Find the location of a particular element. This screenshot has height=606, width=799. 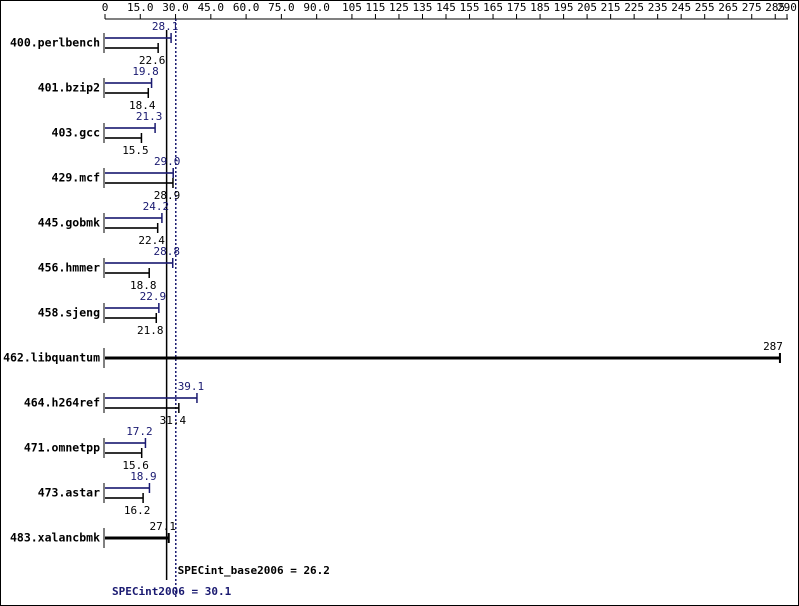

value-label: 18.4 is located at coordinates (142, 105).